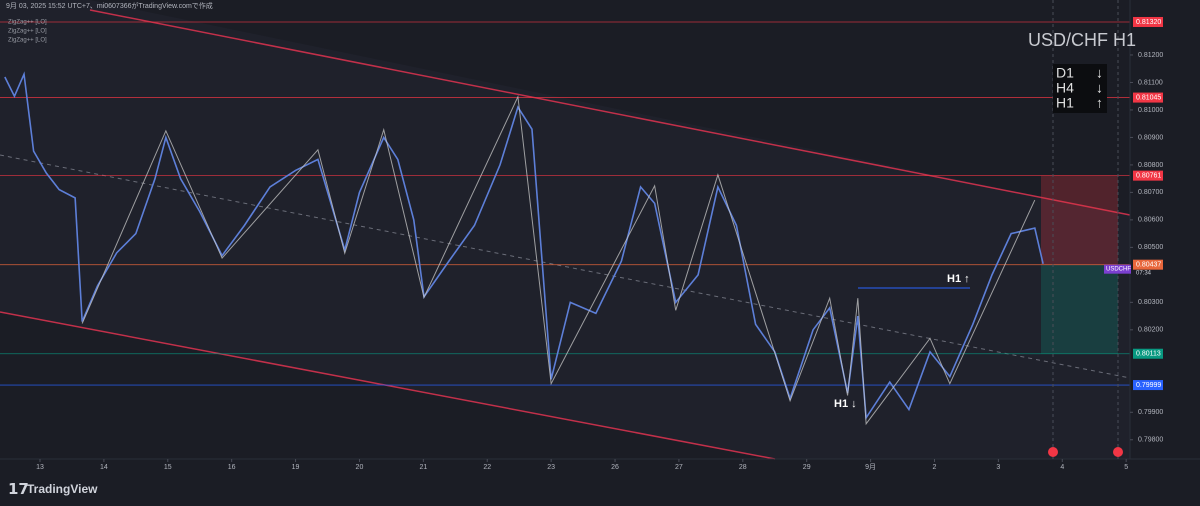  I want to click on x-tick-label: 9月, so click(870, 467).